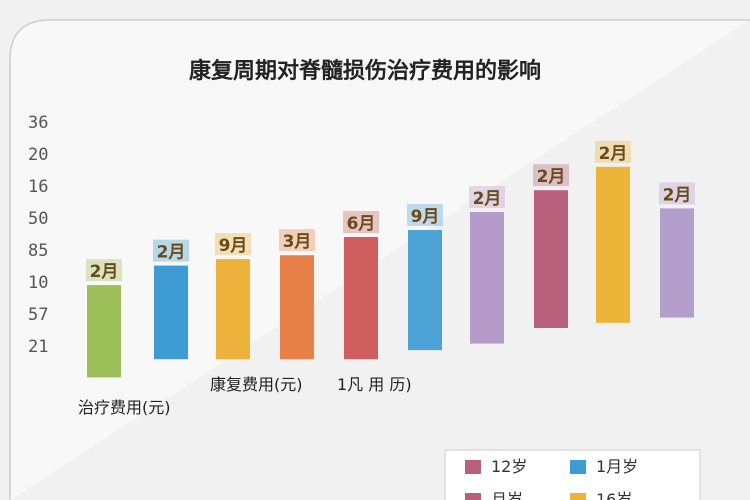 The width and height of the screenshot is (750, 500). What do you see at coordinates (256, 384) in the screenshot?
I see `category-label: 康复费用(元)` at bounding box center [256, 384].